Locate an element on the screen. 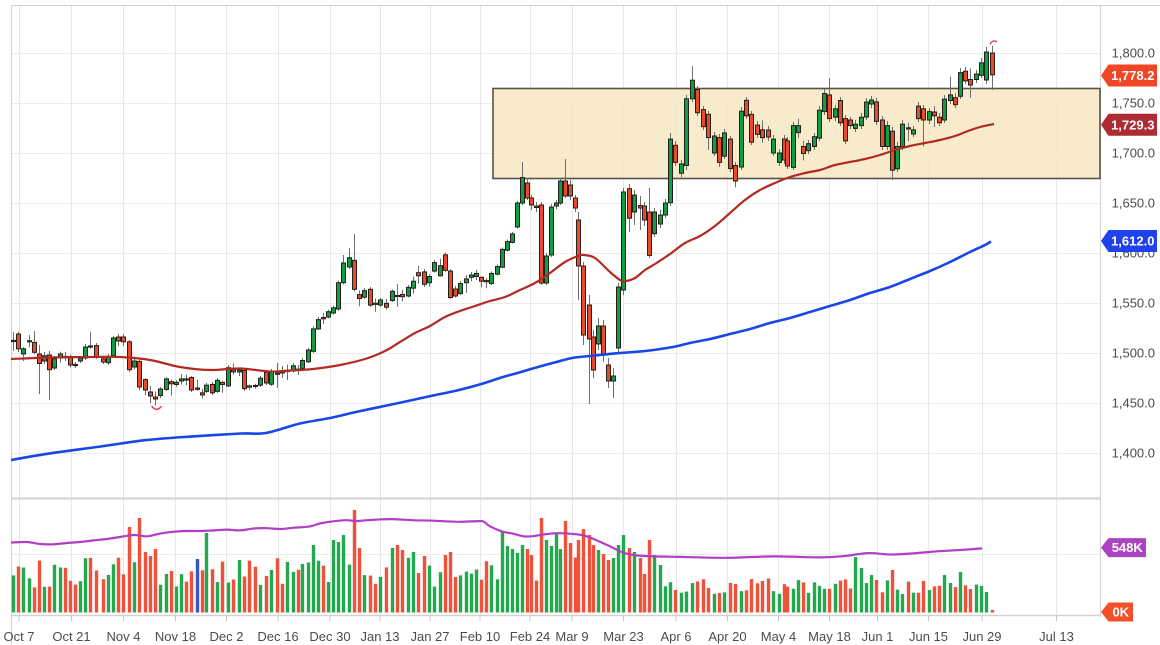 This screenshot has height=645, width=1160. svg-text: 1,400.0 is located at coordinates (1133, 452).